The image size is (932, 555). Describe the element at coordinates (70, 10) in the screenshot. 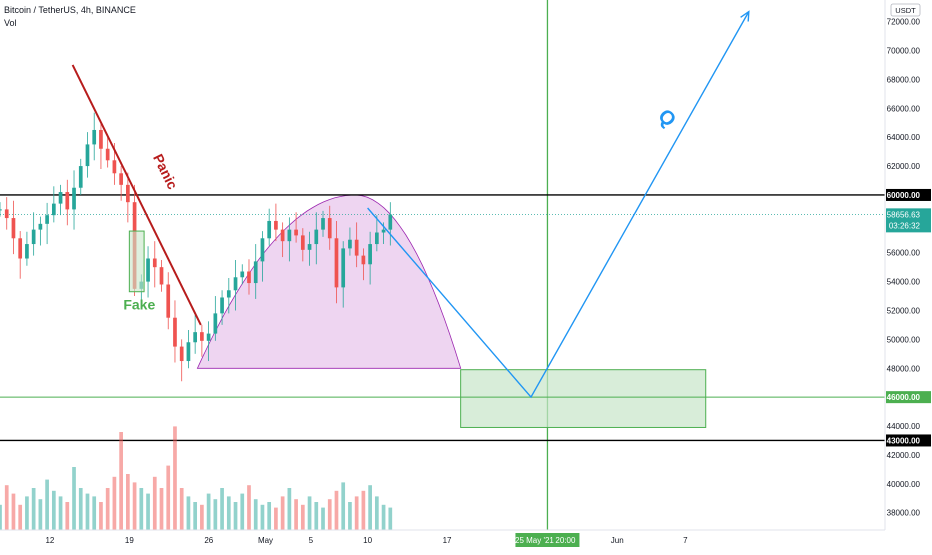

I see `symbol-title: Bitcoin / TetherUS, 4h, BINANCE` at that location.